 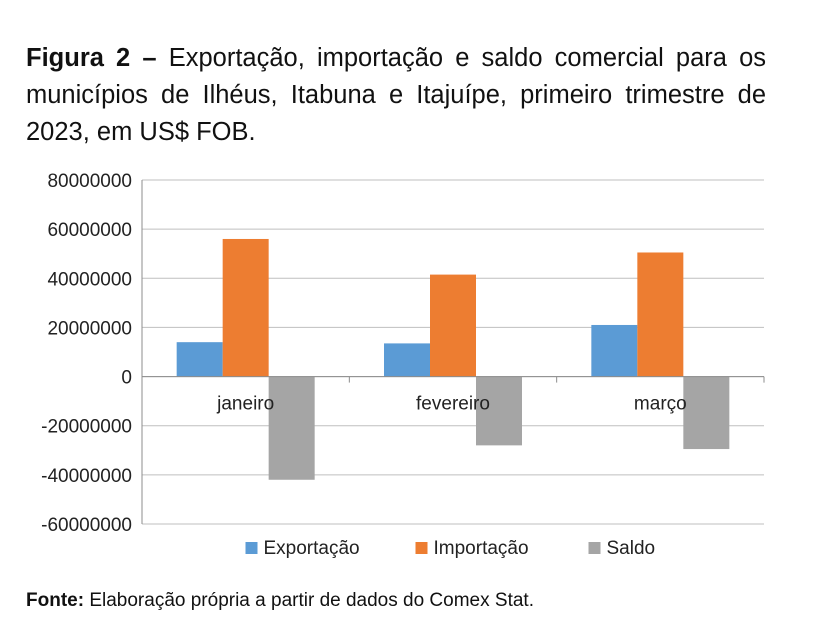 What do you see at coordinates (55, 600) in the screenshot?
I see `source-label: Fonte:` at bounding box center [55, 600].